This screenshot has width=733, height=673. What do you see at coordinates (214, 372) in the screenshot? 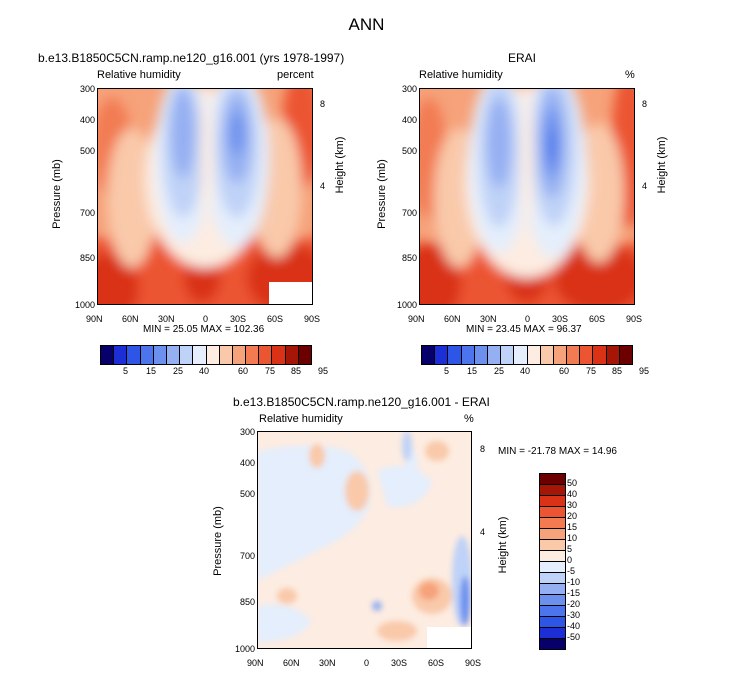
I see `panel1-colorbar-labels: 5 15 25 40 60 75 85 95` at bounding box center [214, 372].